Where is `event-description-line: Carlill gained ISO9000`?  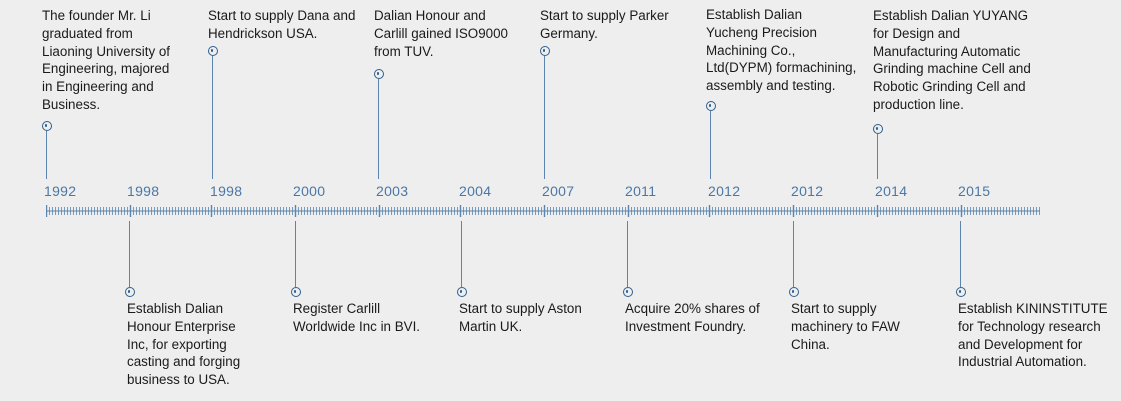 event-description-line: Carlill gained ISO9000 is located at coordinates (441, 33).